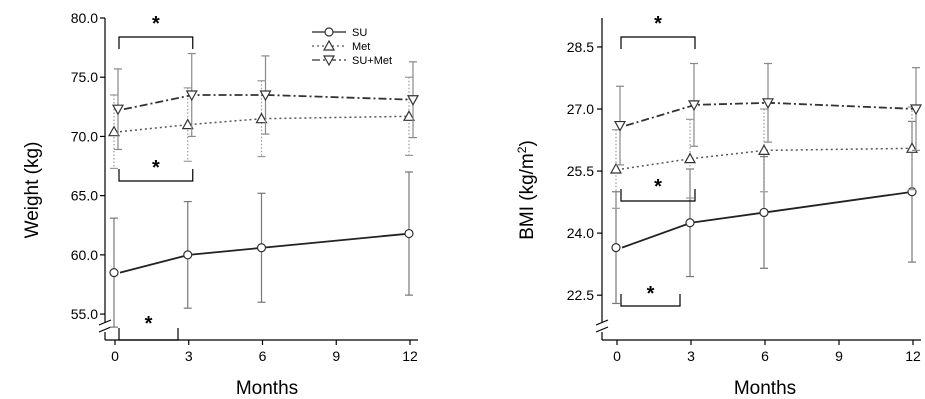 Image resolution: width=925 pixels, height=399 pixels. What do you see at coordinates (580, 233) in the screenshot?
I see `y-tick-label: 24.0` at bounding box center [580, 233].